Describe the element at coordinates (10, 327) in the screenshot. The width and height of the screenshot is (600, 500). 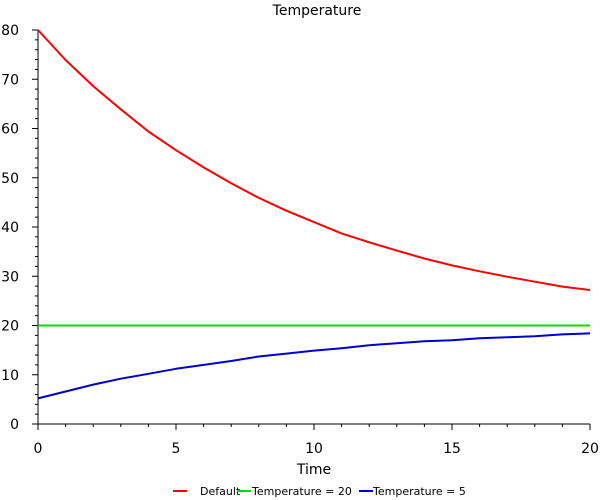
I see `y-tick-label: 20` at that location.